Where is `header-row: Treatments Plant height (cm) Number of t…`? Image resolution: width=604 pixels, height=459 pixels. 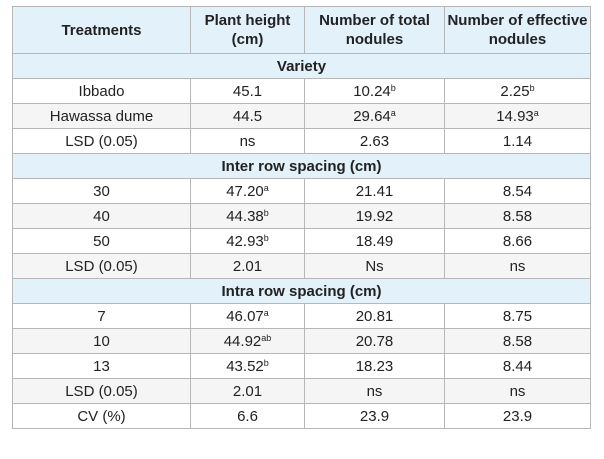
header-row: Treatments Plant height (cm) Number of t… is located at coordinates (301, 30).